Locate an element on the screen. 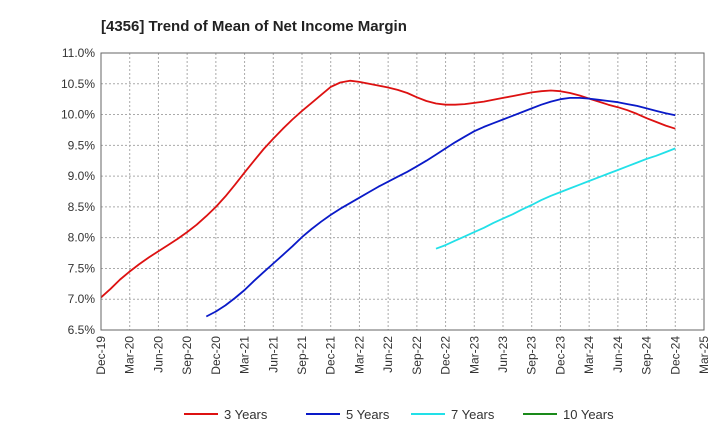 Image resolution: width=720 pixels, height=440 pixels. x-tick-label: Dec-20 is located at coordinates (216, 355).